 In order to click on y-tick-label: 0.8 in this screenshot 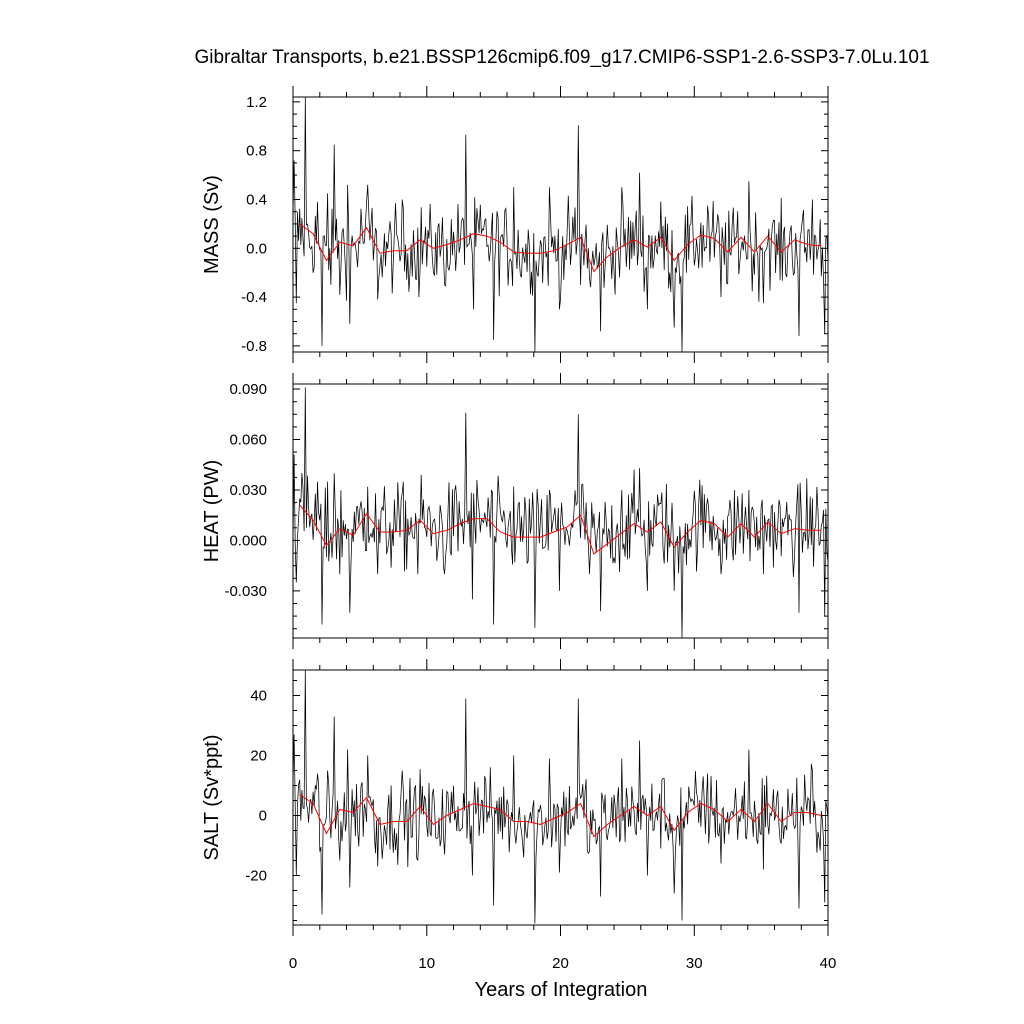, I will do `click(256, 151)`.